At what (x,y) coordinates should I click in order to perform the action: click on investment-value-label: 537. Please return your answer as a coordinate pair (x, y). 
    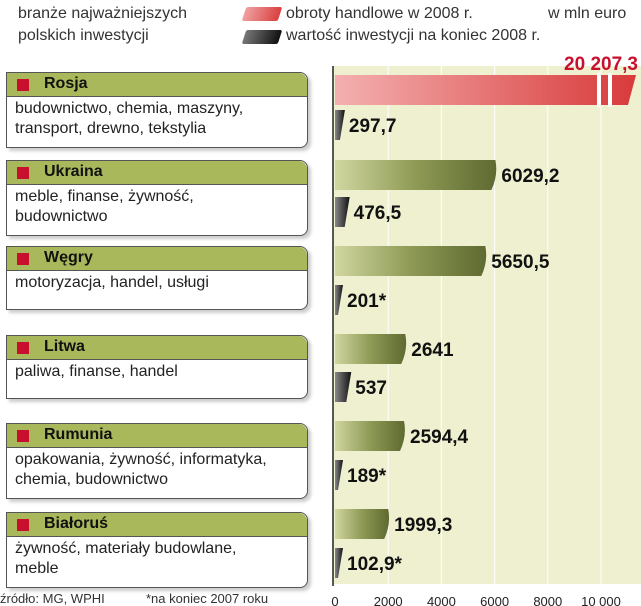
    Looking at the image, I should click on (371, 388).